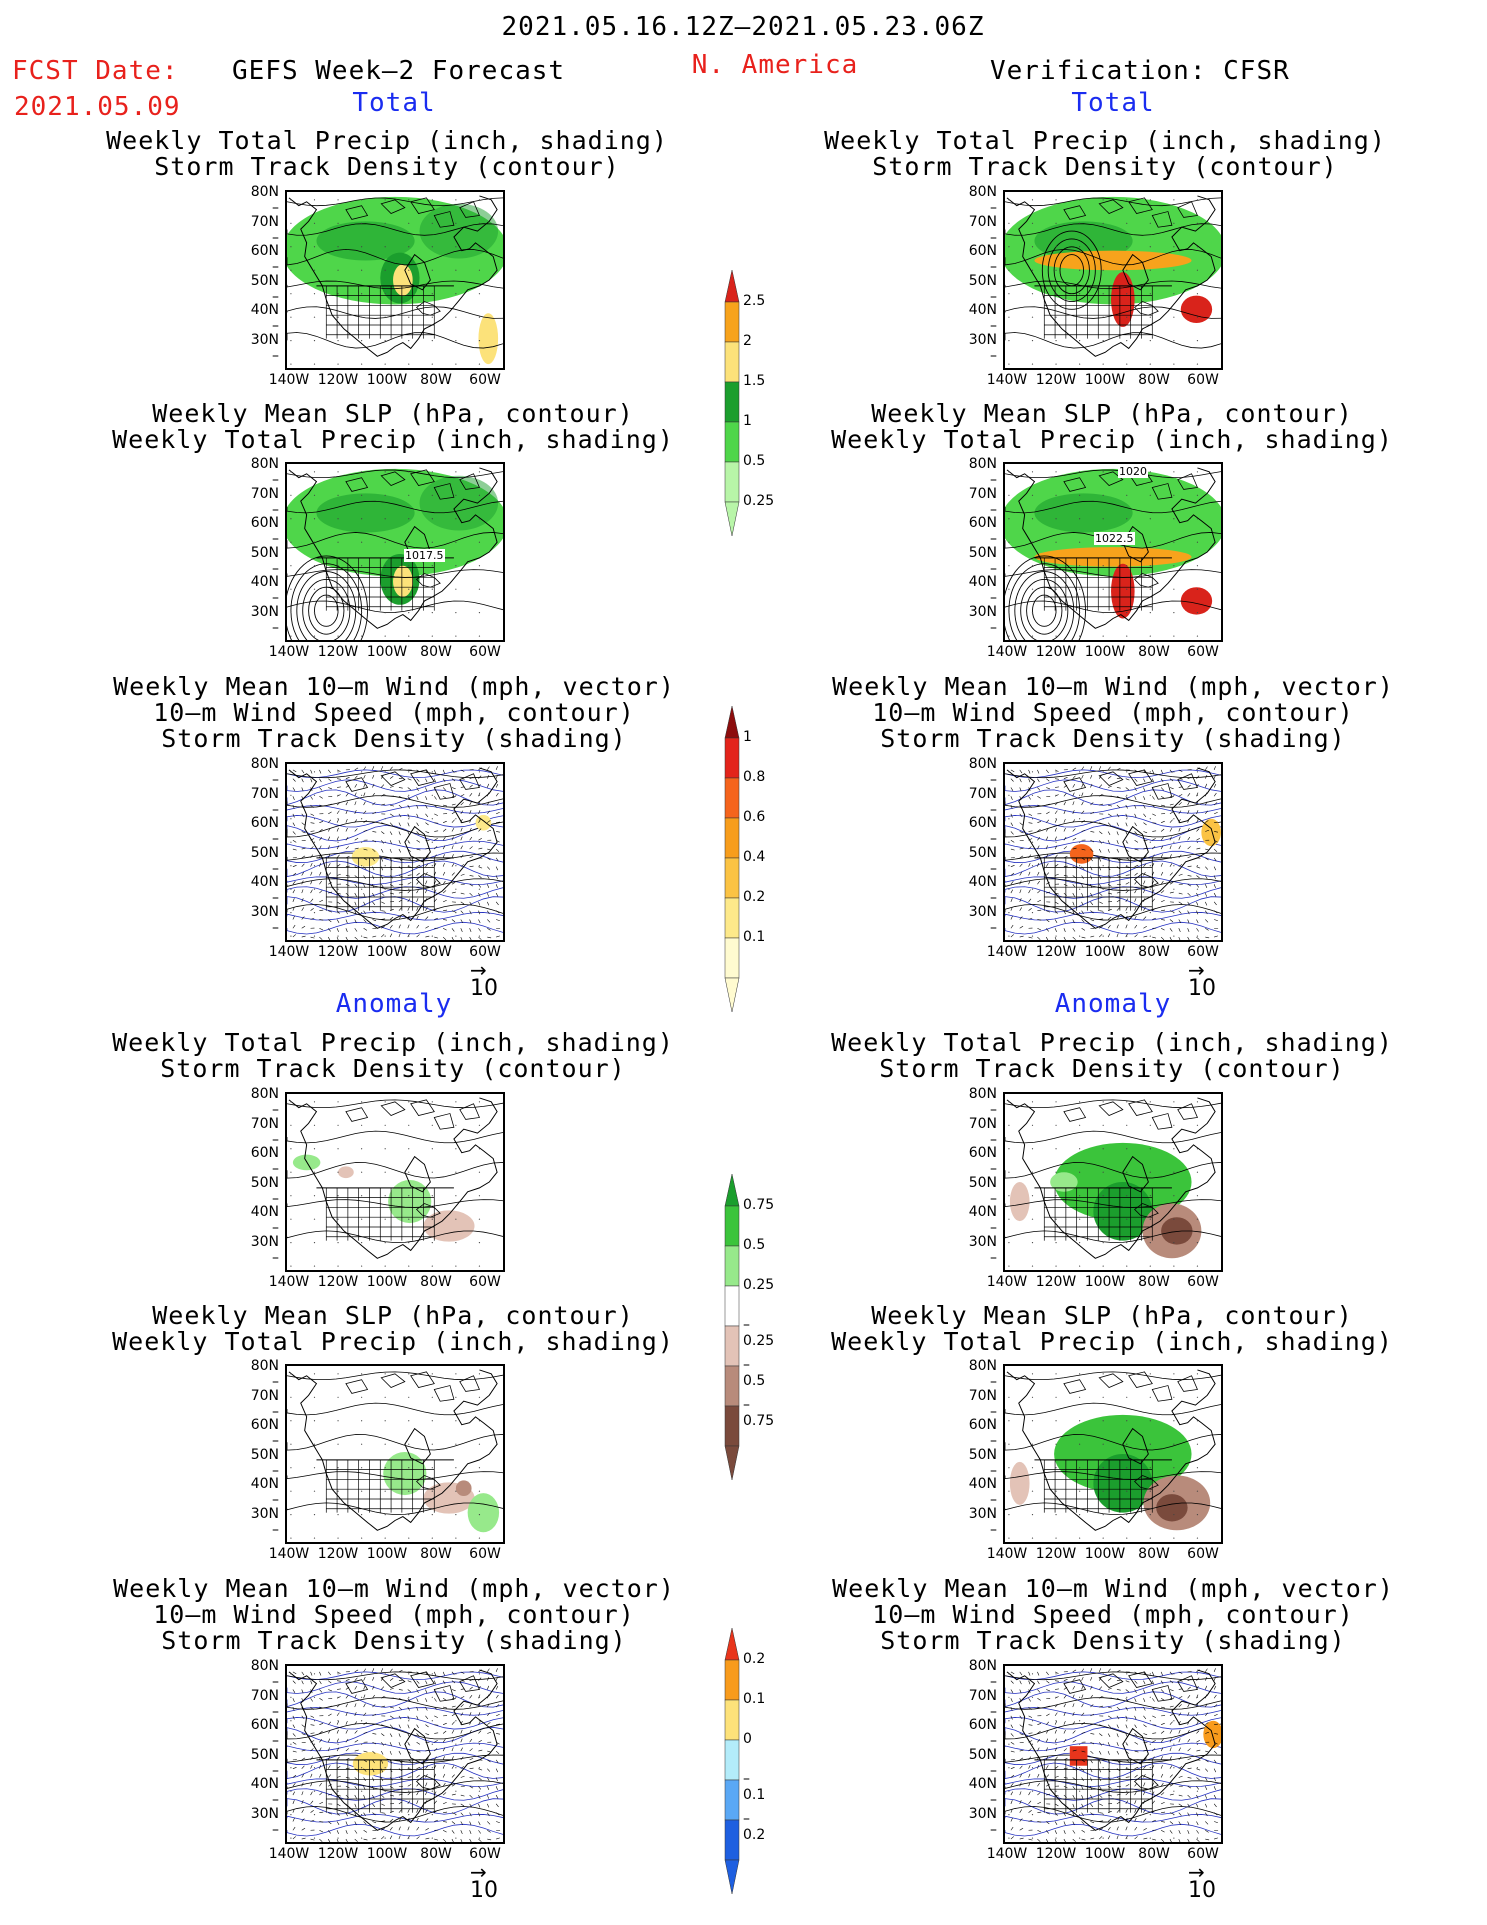 The height and width of the screenshot is (1925, 1487). I want to click on colorbar-level-label: 2, so click(747, 341).